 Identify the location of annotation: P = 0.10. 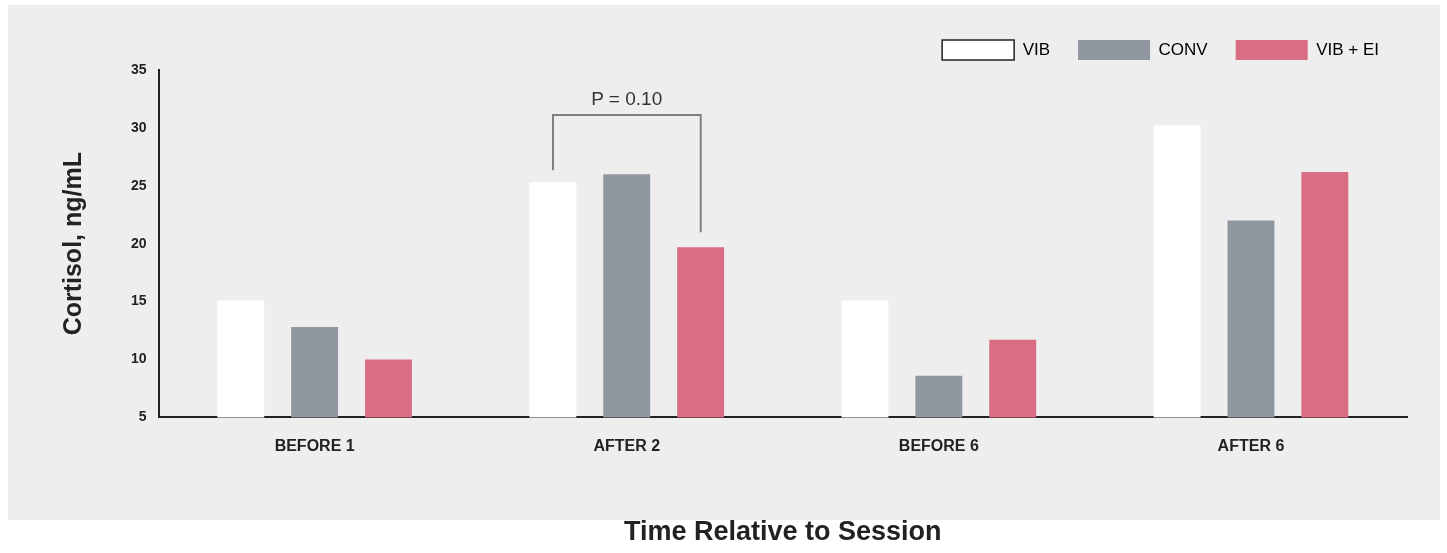
(627, 98).